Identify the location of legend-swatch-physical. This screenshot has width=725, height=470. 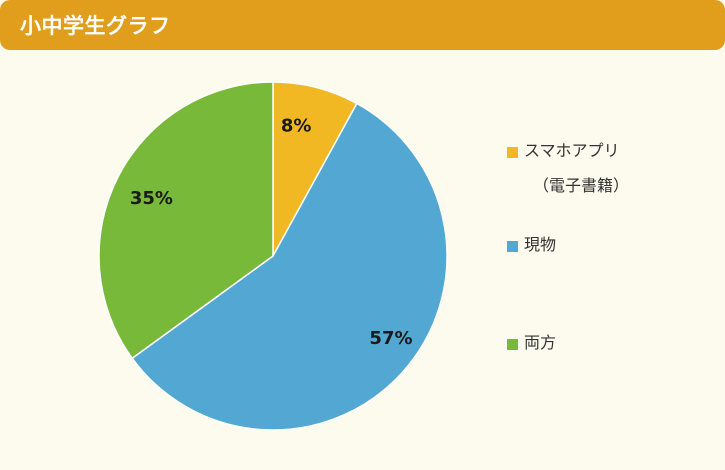
(512, 246).